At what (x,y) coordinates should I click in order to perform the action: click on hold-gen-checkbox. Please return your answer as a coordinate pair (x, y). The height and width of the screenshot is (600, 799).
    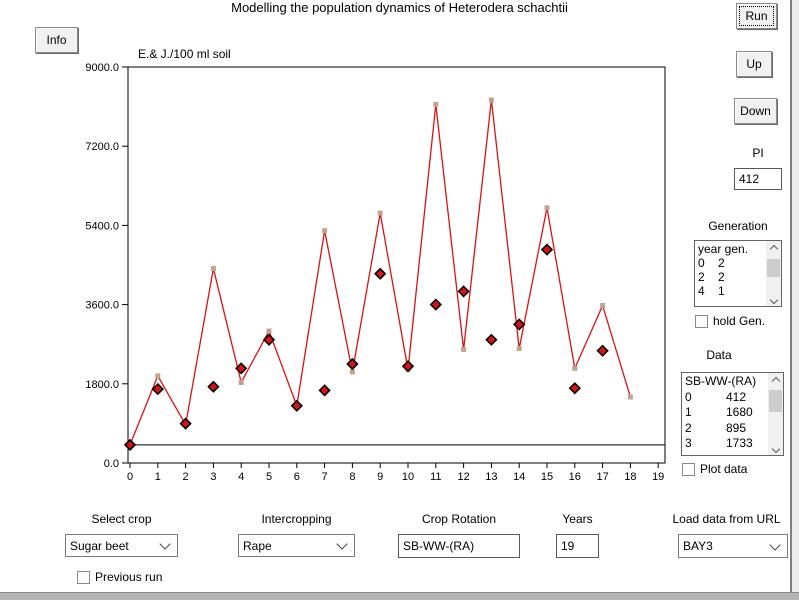
    Looking at the image, I should click on (701, 321).